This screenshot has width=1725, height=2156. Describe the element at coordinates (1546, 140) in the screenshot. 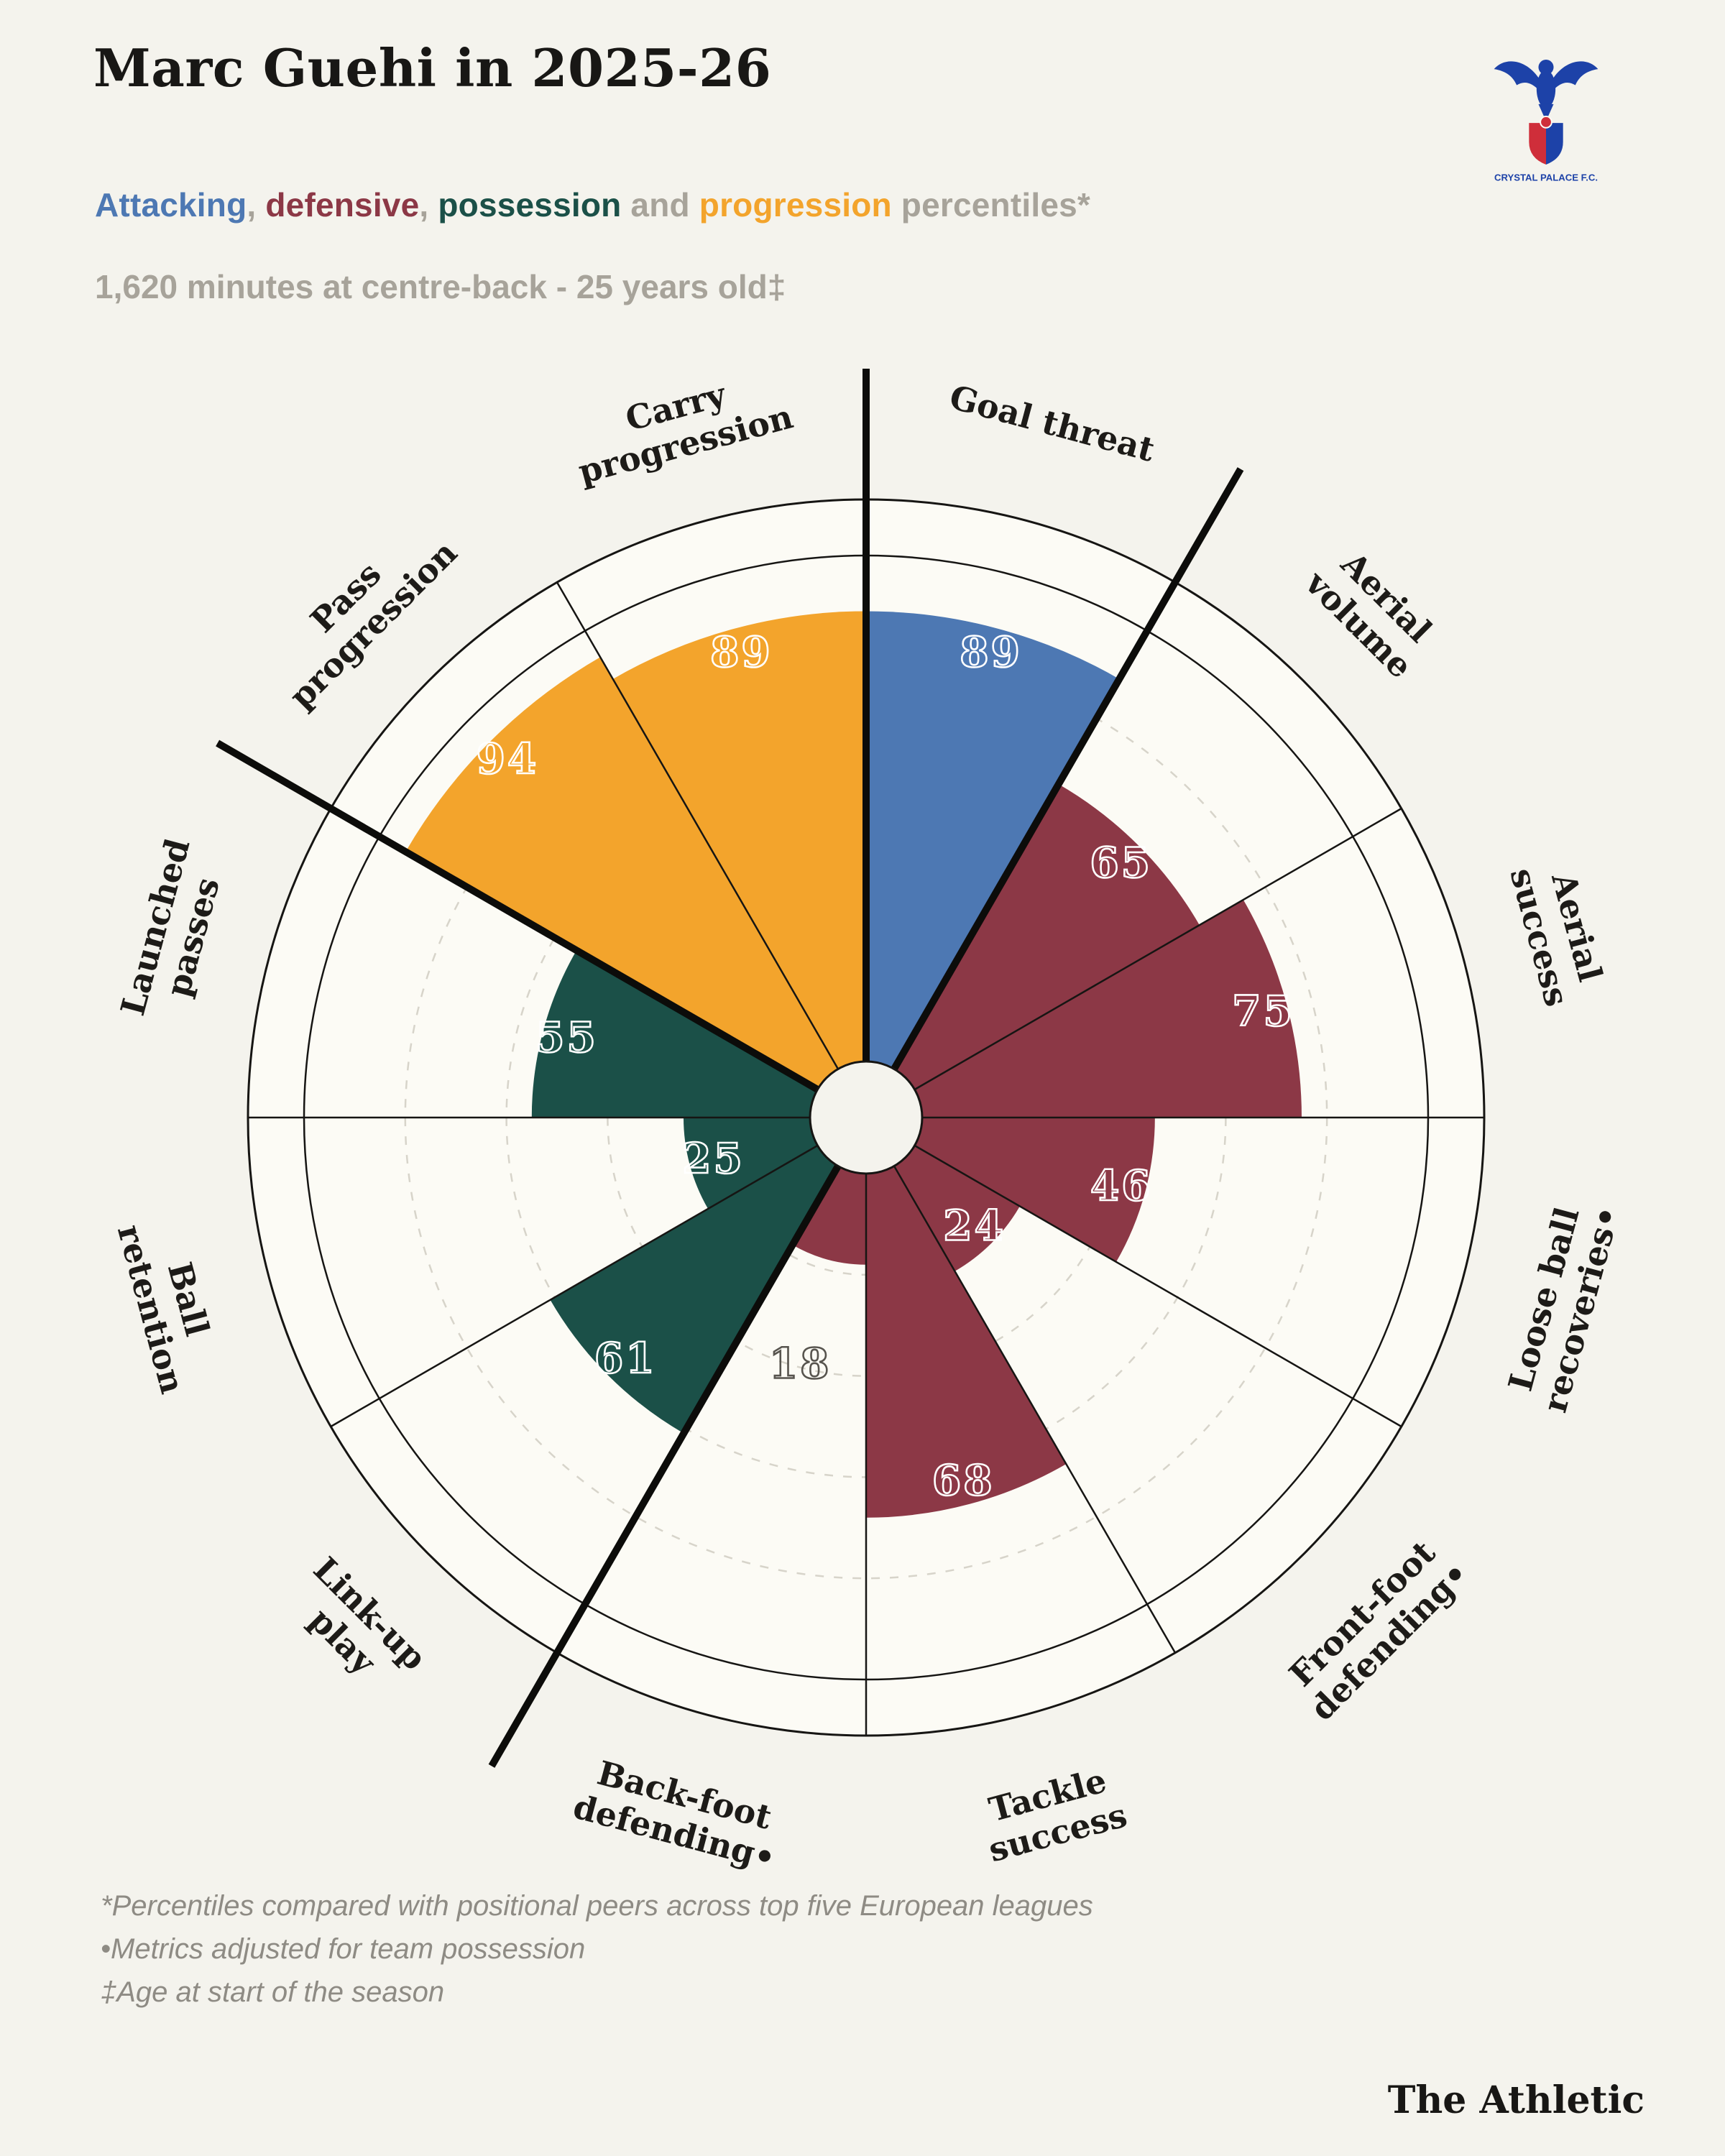

I see `shield-icon` at that location.